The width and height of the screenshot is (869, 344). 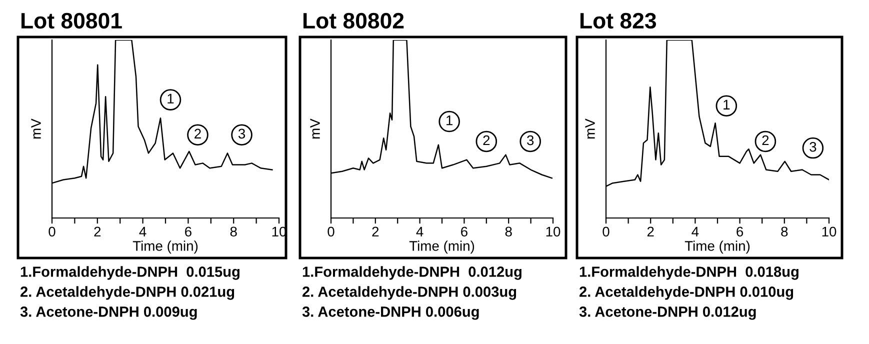 I want to click on text: 1.Formaldehyde-DNPH 0.015ug, so click(x=130, y=273).